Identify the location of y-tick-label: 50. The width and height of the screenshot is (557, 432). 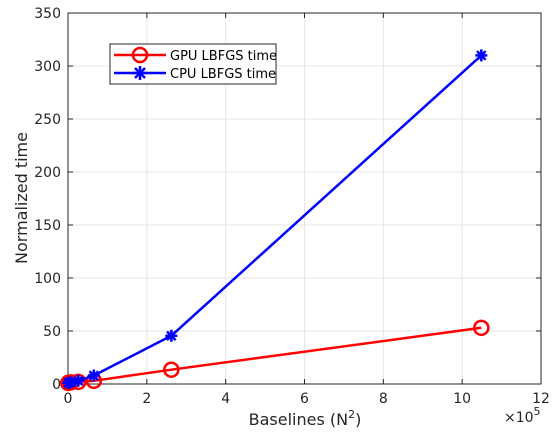
(52, 332).